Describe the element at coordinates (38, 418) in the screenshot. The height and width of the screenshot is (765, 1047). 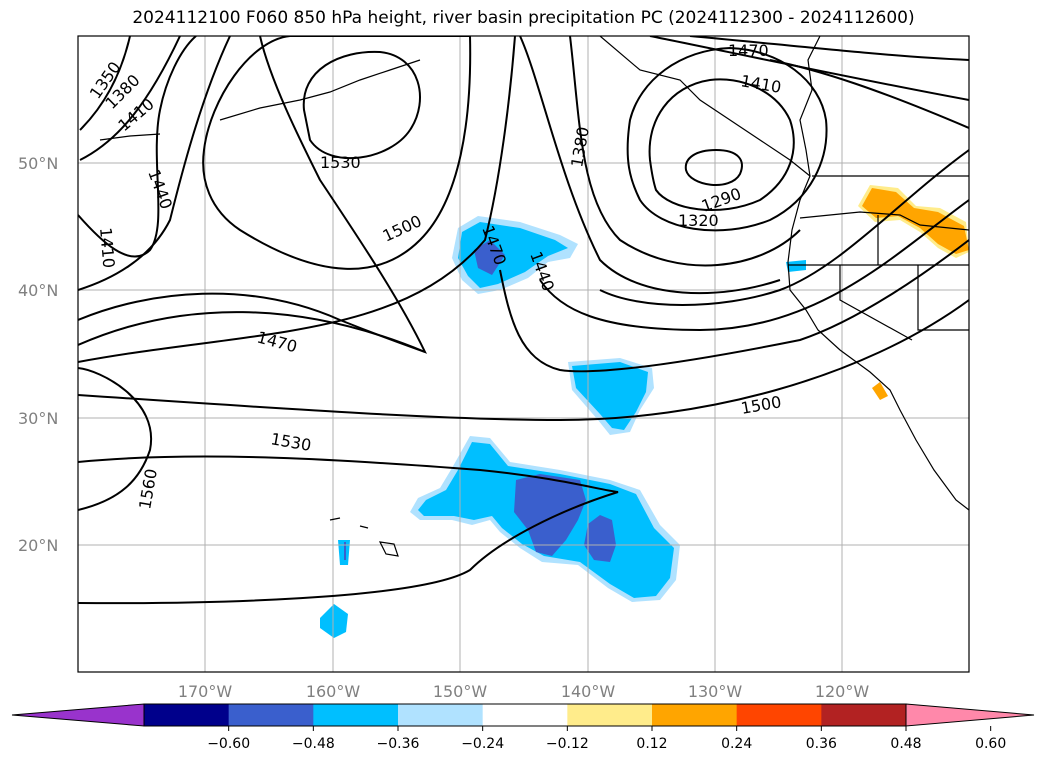
I see `lat-label: 30°N` at that location.